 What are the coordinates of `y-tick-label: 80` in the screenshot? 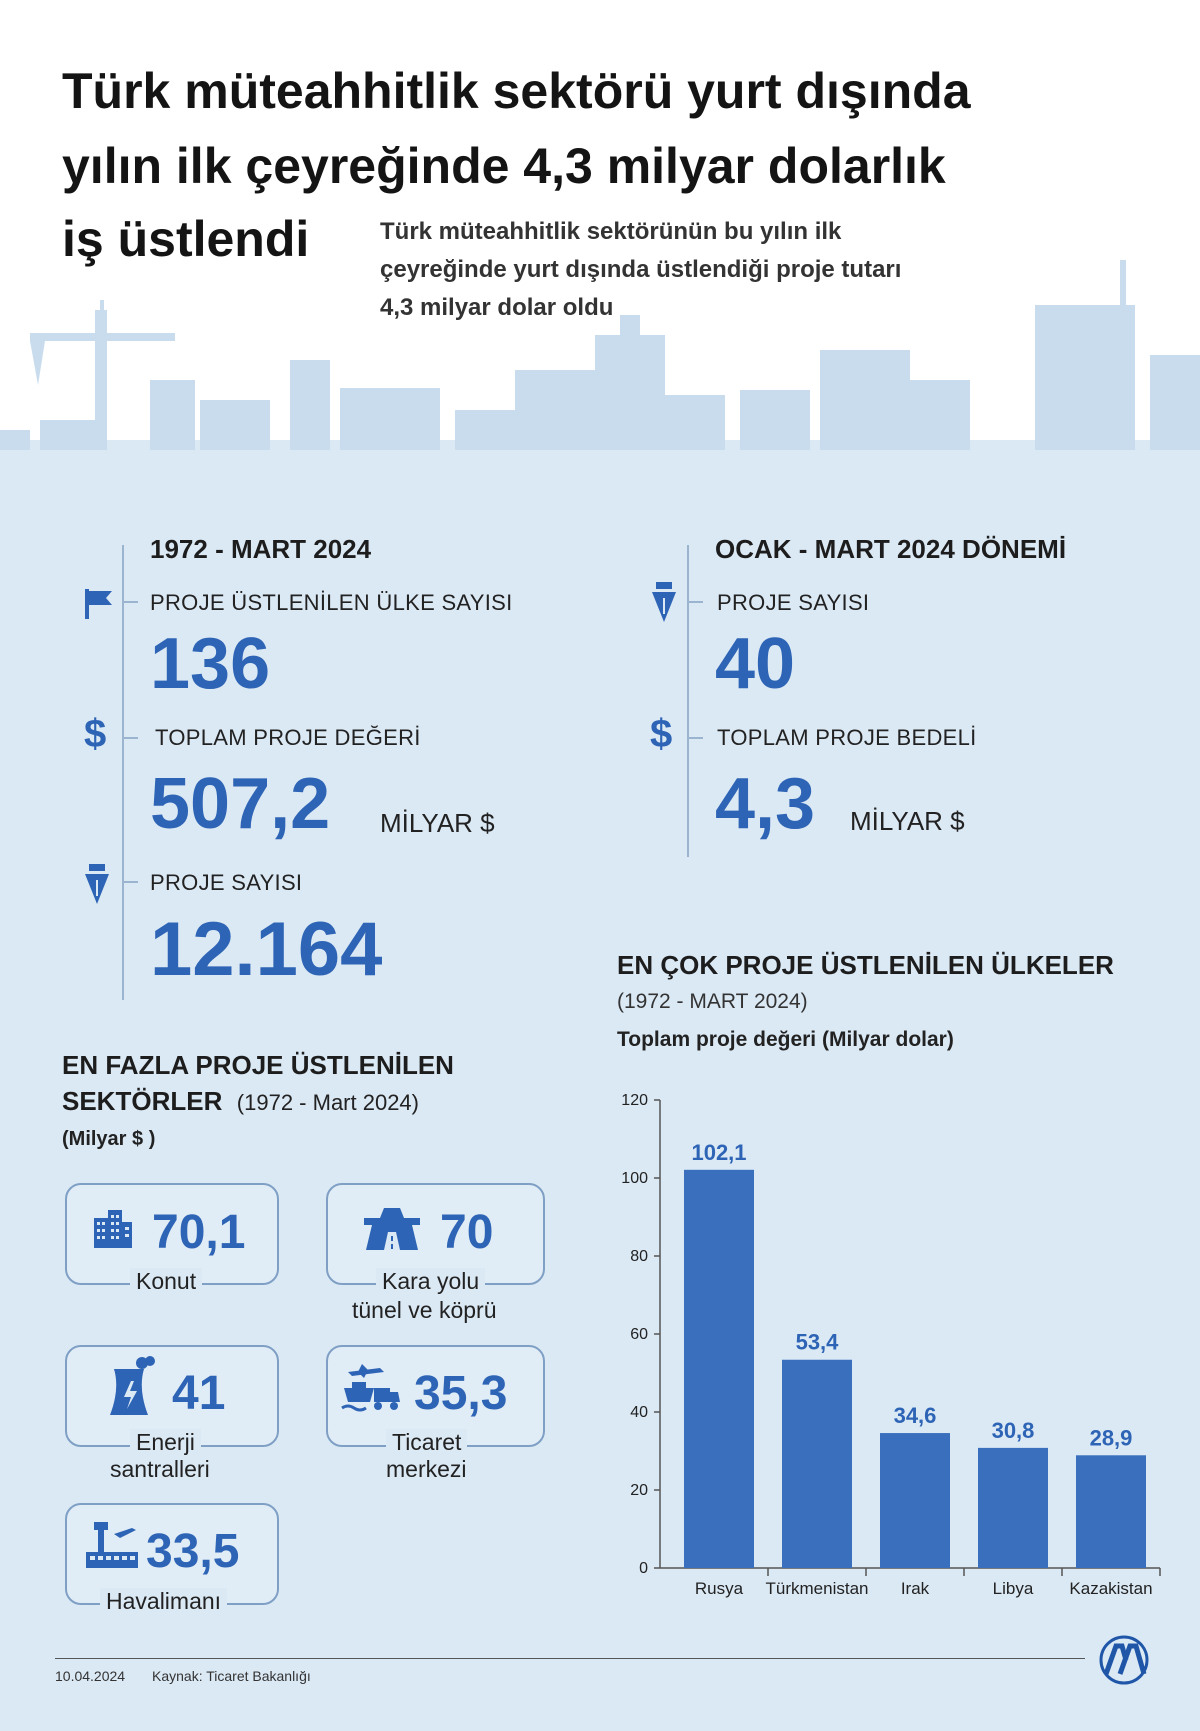 It's located at (639, 1256).